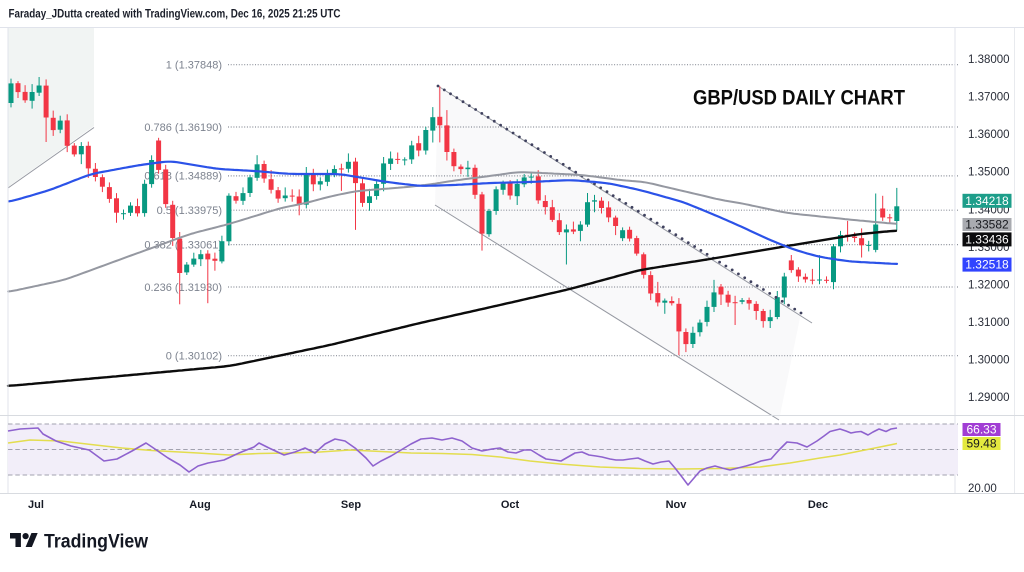 The height and width of the screenshot is (572, 1024). I want to click on svg-text: Sep, so click(351, 505).